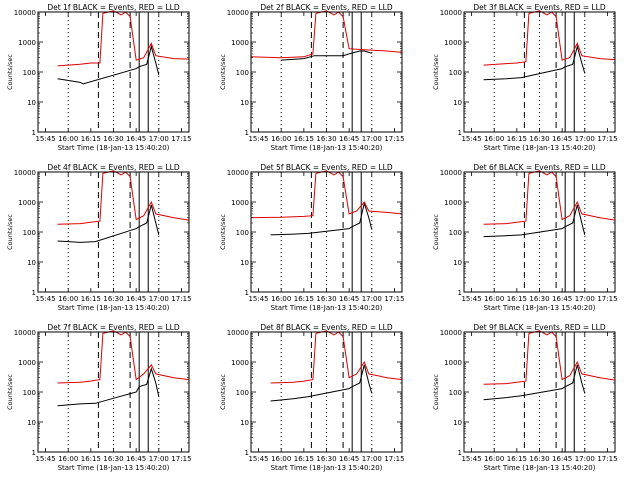 The width and height of the screenshot is (640, 480). What do you see at coordinates (326, 459) in the screenshot?
I see `chart-8-x-tick-label: 16:30` at bounding box center [326, 459].